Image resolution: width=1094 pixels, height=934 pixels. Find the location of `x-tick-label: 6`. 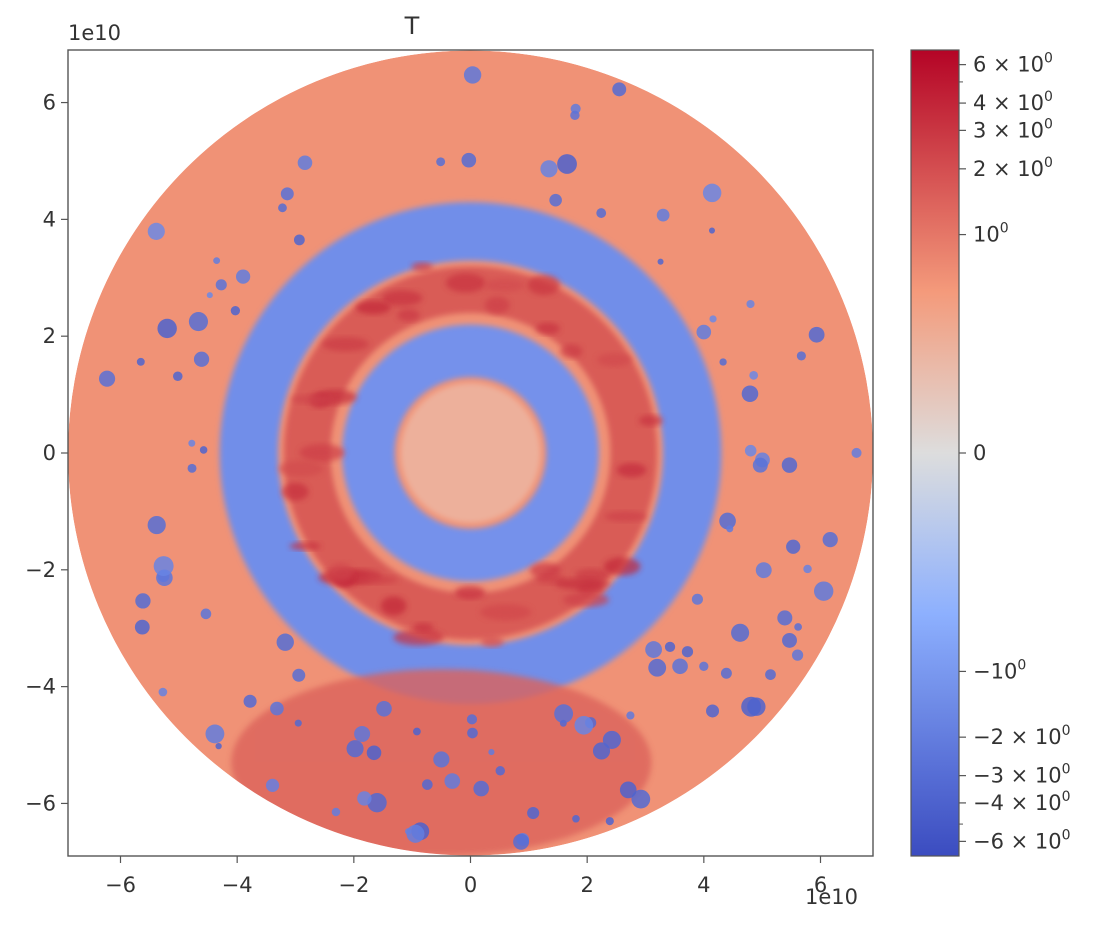

x-tick-label: 6 is located at coordinates (820, 885).